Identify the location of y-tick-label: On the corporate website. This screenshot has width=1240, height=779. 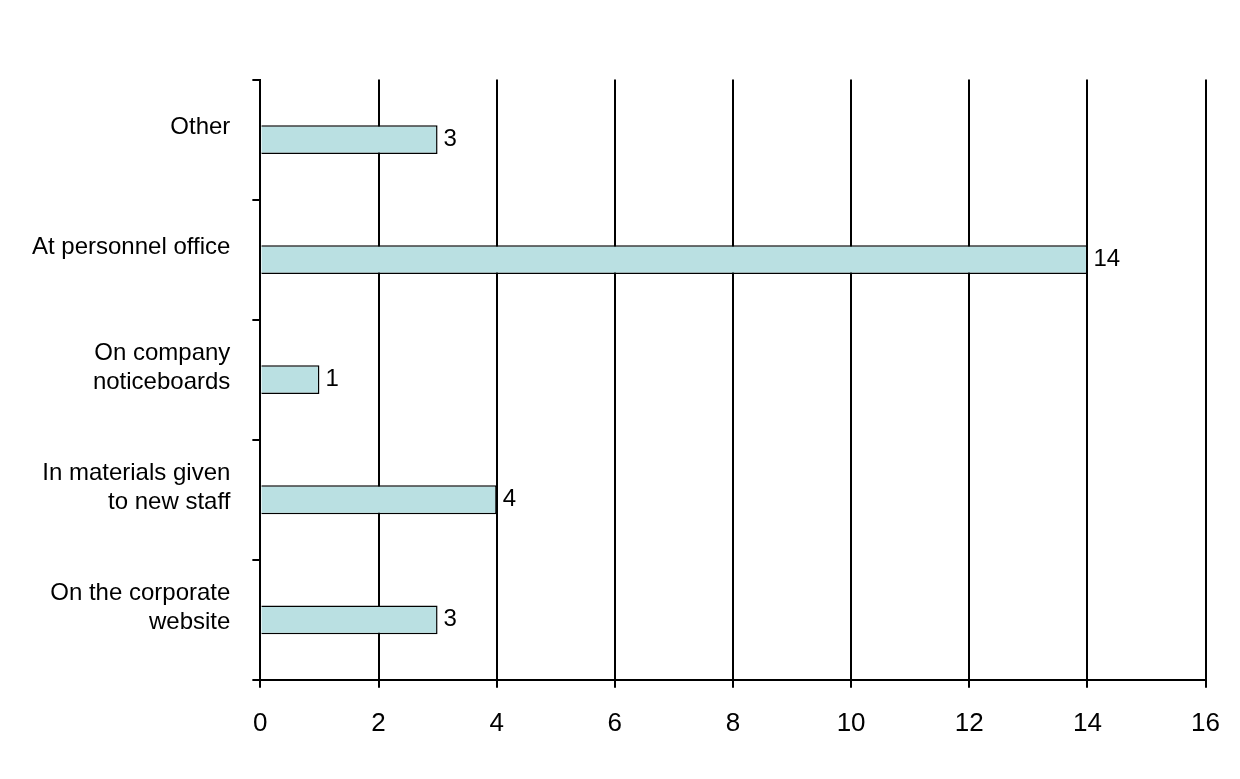
(140, 606).